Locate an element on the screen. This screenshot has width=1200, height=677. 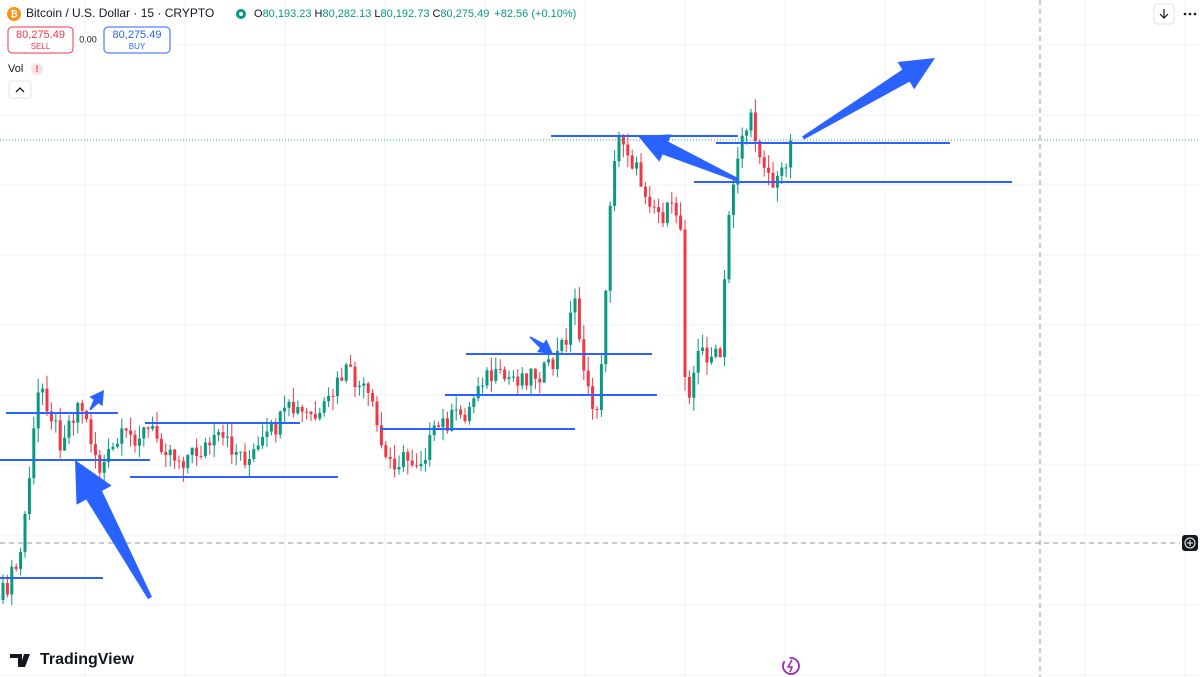
ohlc-key: C is located at coordinates (436, 14).